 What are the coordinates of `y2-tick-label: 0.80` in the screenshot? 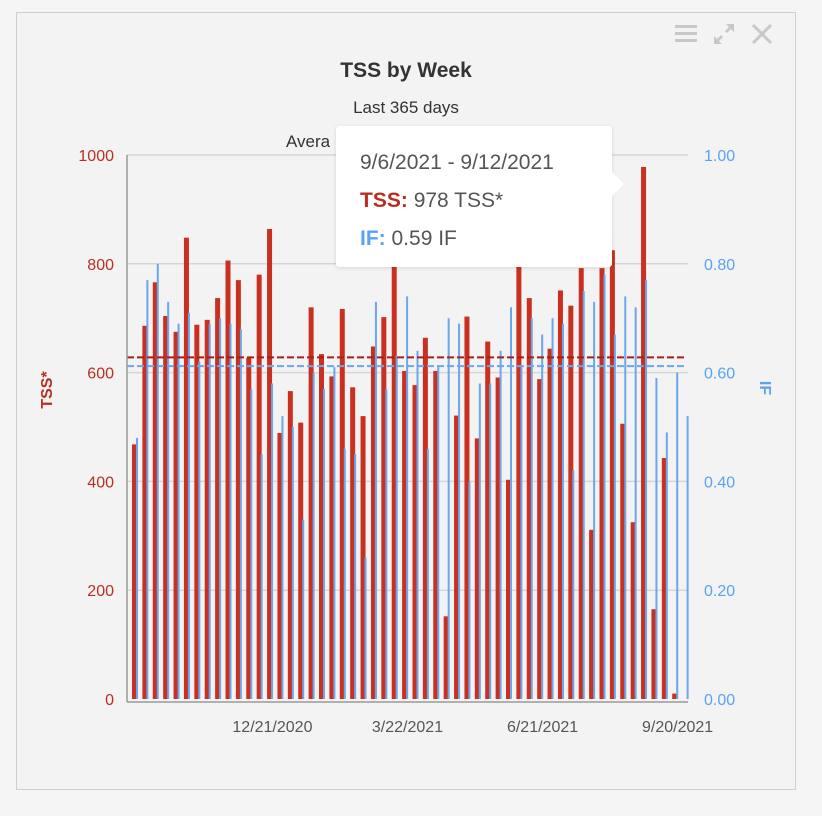 It's located at (719, 265).